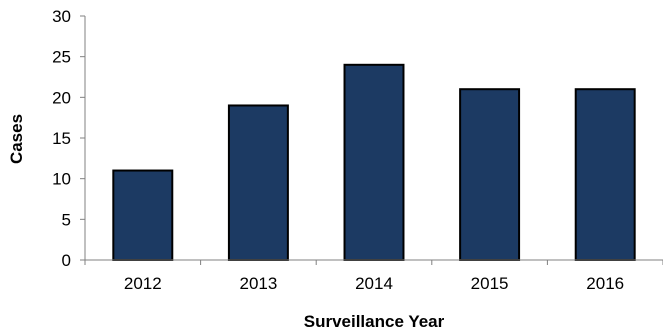 This screenshot has height=335, width=663. I want to click on y-tick-label: 5, so click(66, 219).